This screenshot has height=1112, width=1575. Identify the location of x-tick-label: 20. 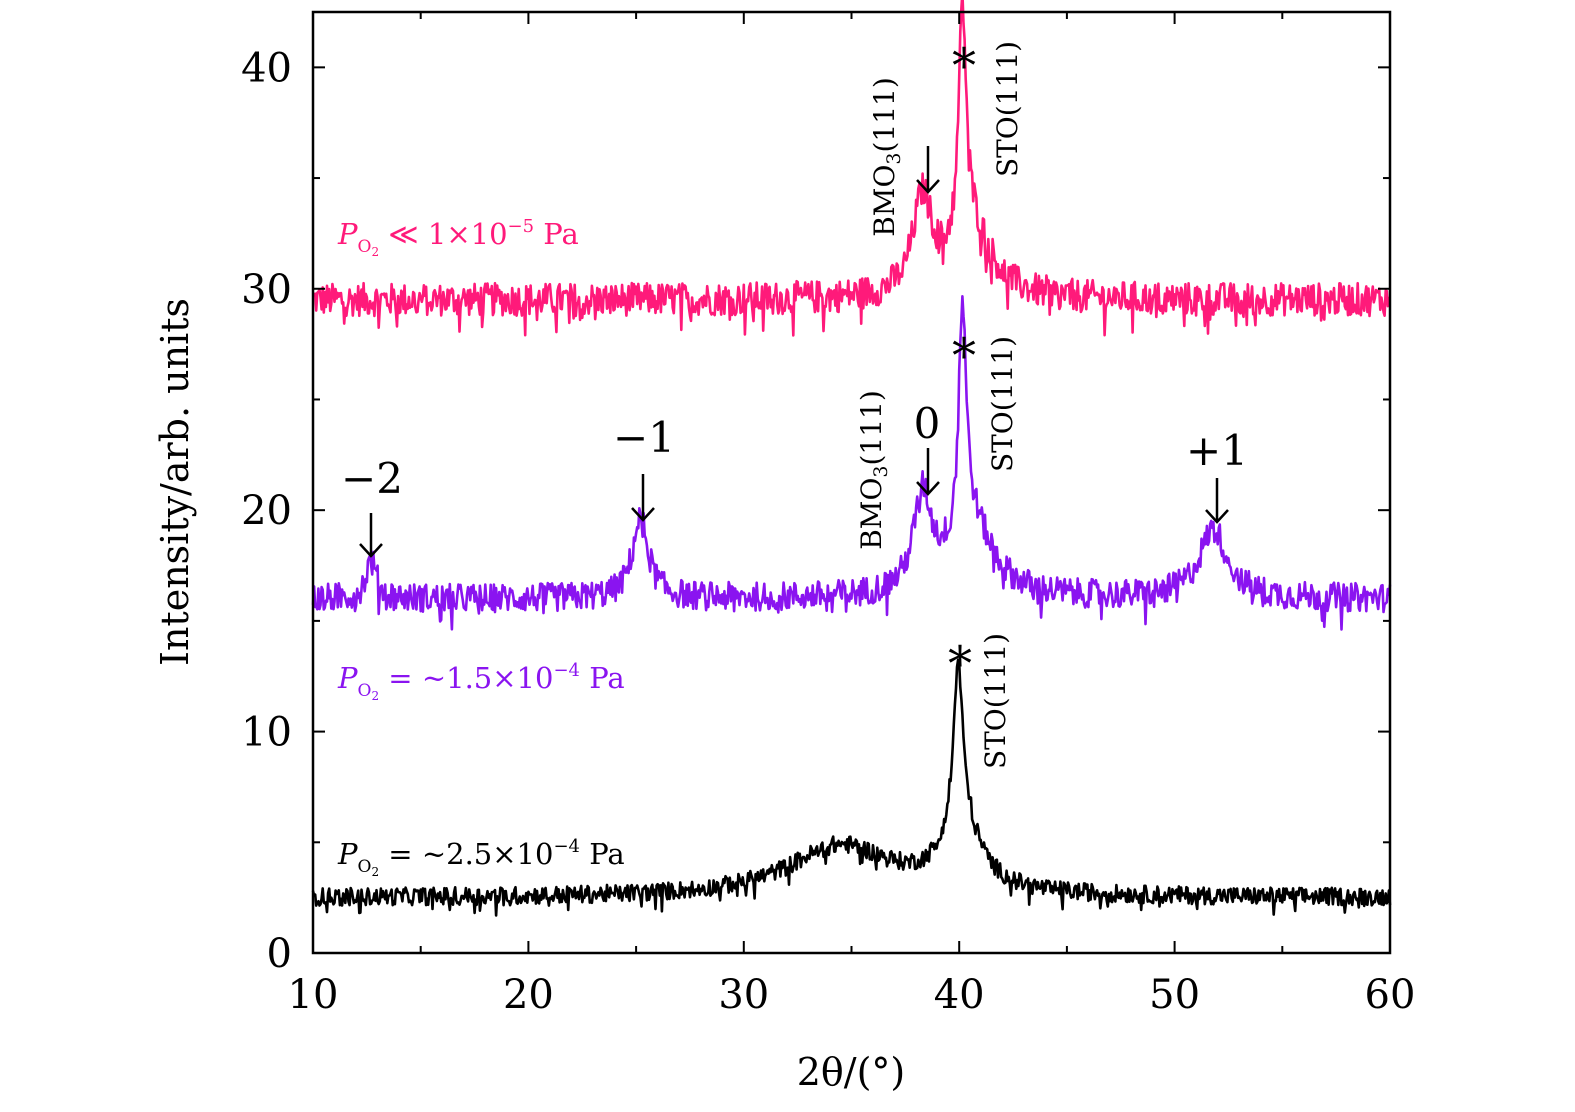
(528, 995).